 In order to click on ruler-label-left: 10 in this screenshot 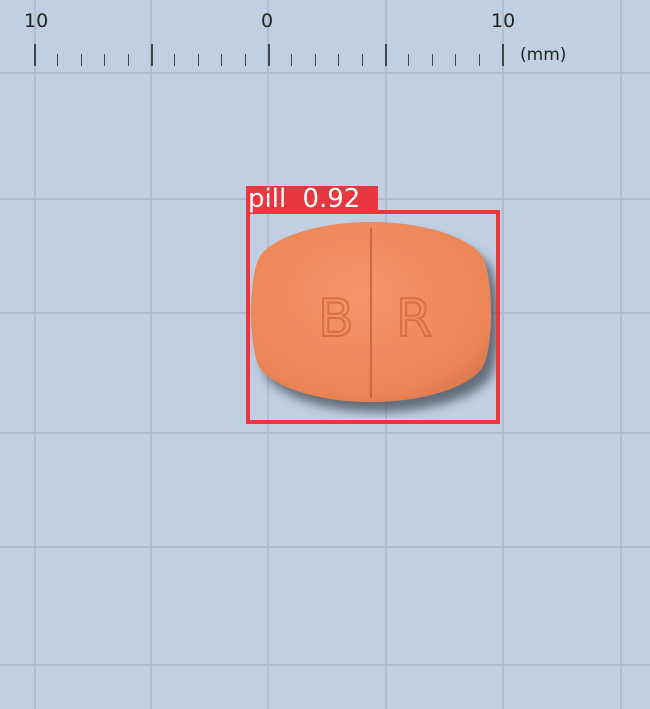, I will do `click(36, 21)`.